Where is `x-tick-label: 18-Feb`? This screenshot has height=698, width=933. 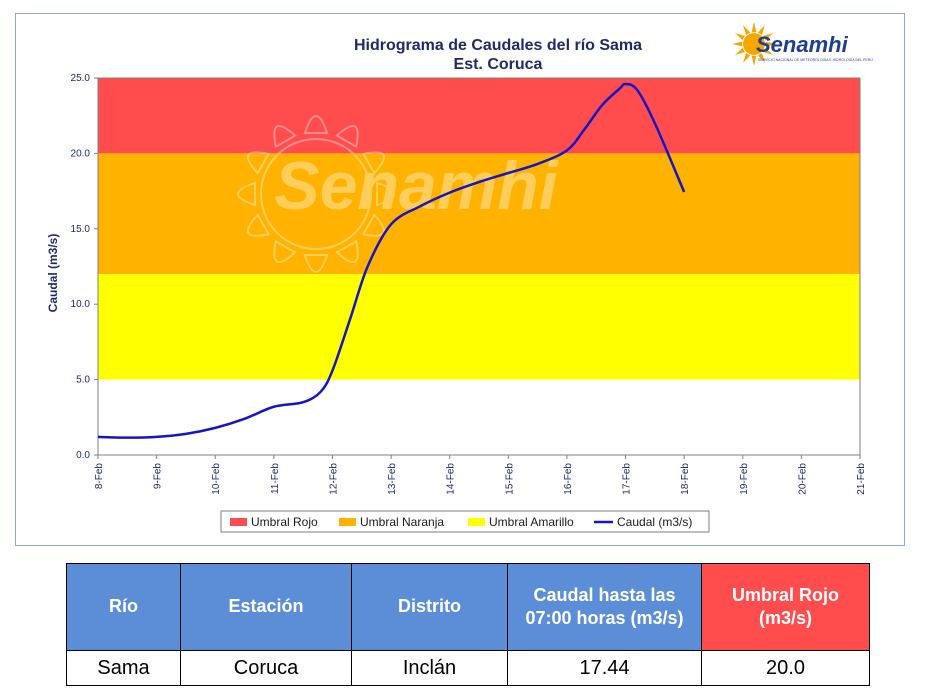
x-tick-label: 18-Feb is located at coordinates (685, 479).